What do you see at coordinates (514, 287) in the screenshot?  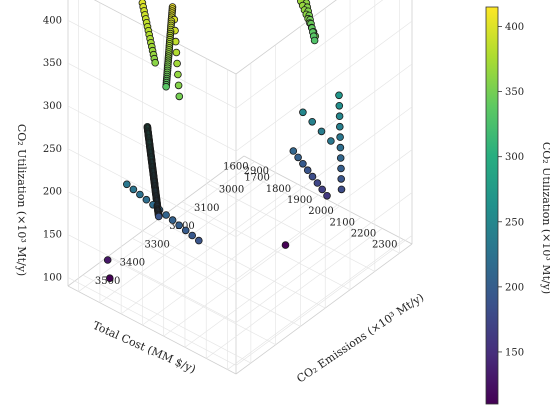 I see `colorbar-tick-label: 200` at bounding box center [514, 287].